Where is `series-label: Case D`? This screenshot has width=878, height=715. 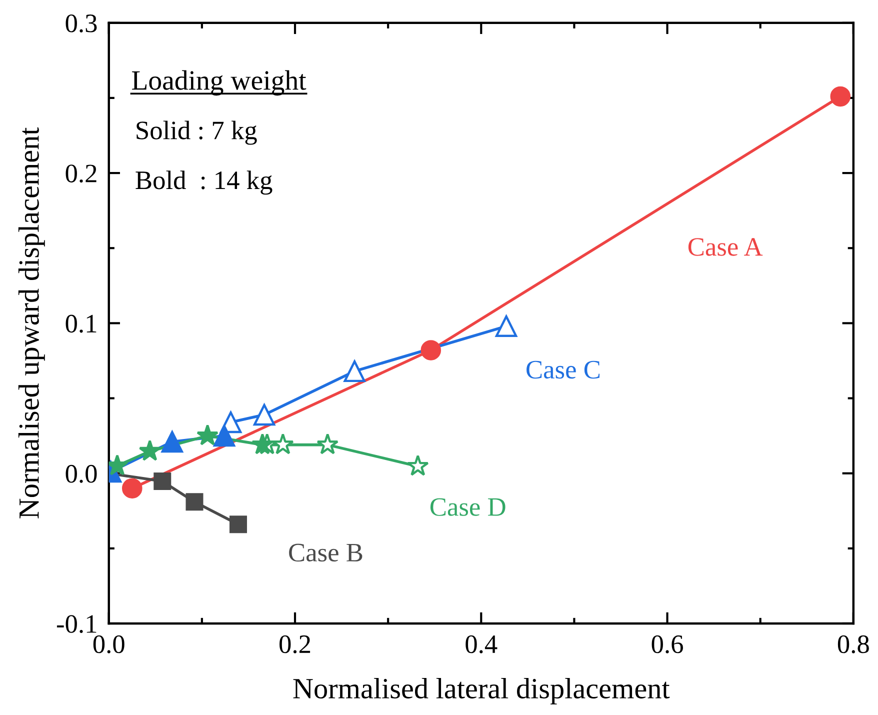
series-label: Case D is located at coordinates (468, 507).